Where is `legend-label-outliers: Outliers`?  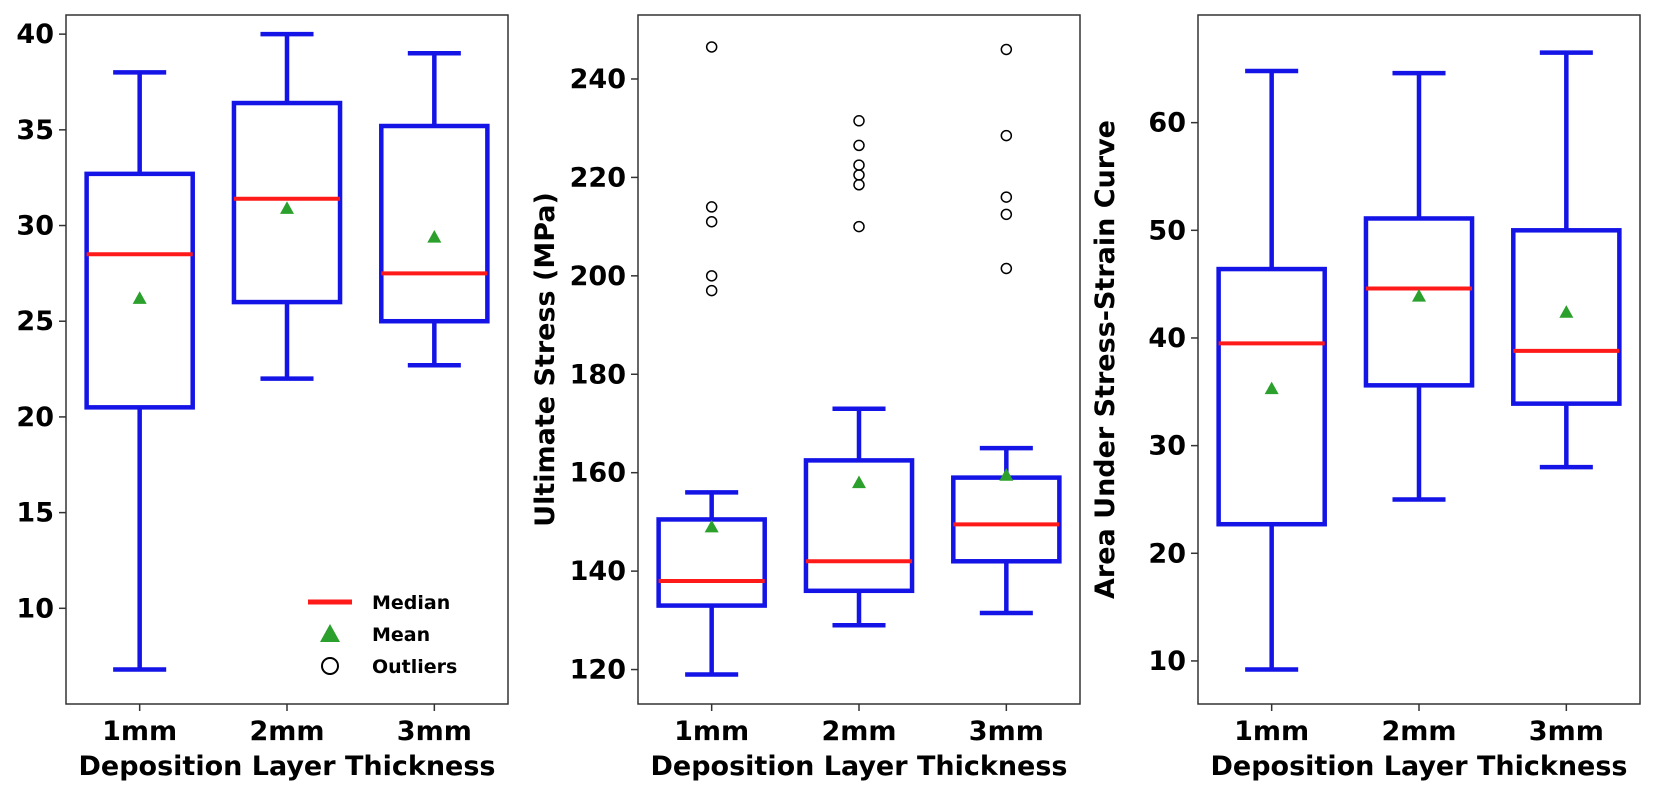
legend-label-outliers: Outliers is located at coordinates (414, 667).